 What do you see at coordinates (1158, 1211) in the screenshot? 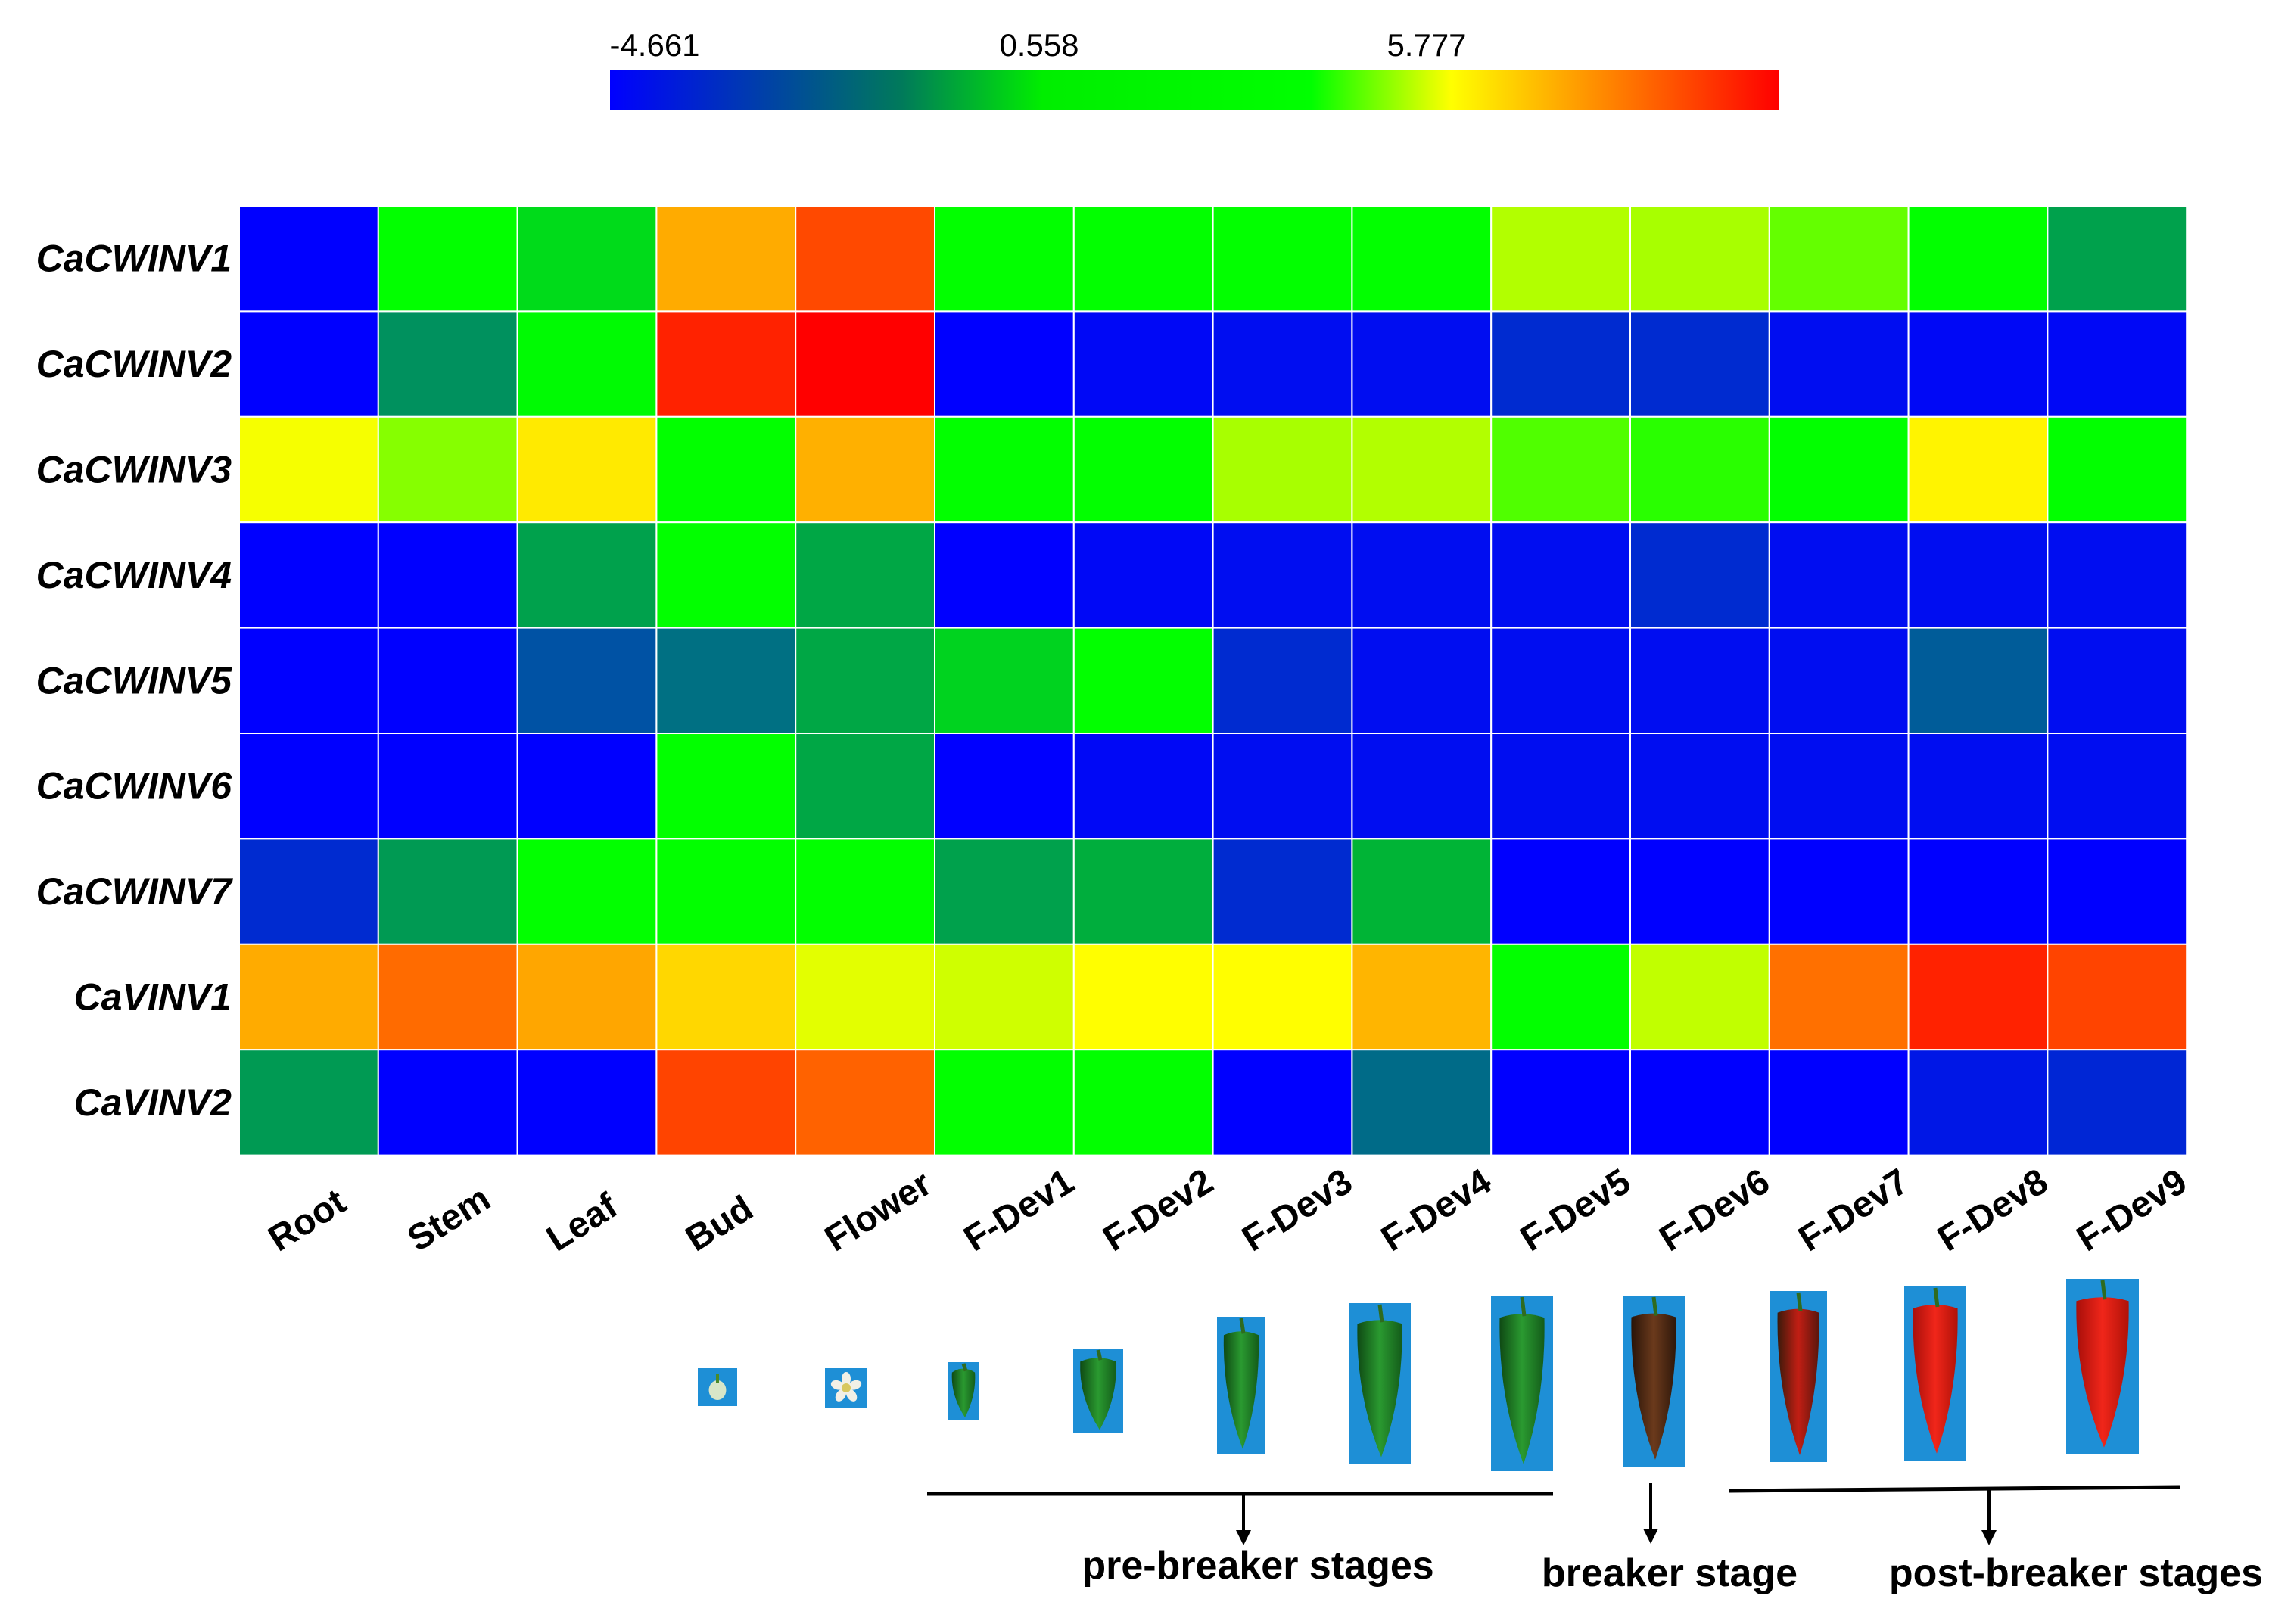
I see `column-label: F-Dev2` at bounding box center [1158, 1211].